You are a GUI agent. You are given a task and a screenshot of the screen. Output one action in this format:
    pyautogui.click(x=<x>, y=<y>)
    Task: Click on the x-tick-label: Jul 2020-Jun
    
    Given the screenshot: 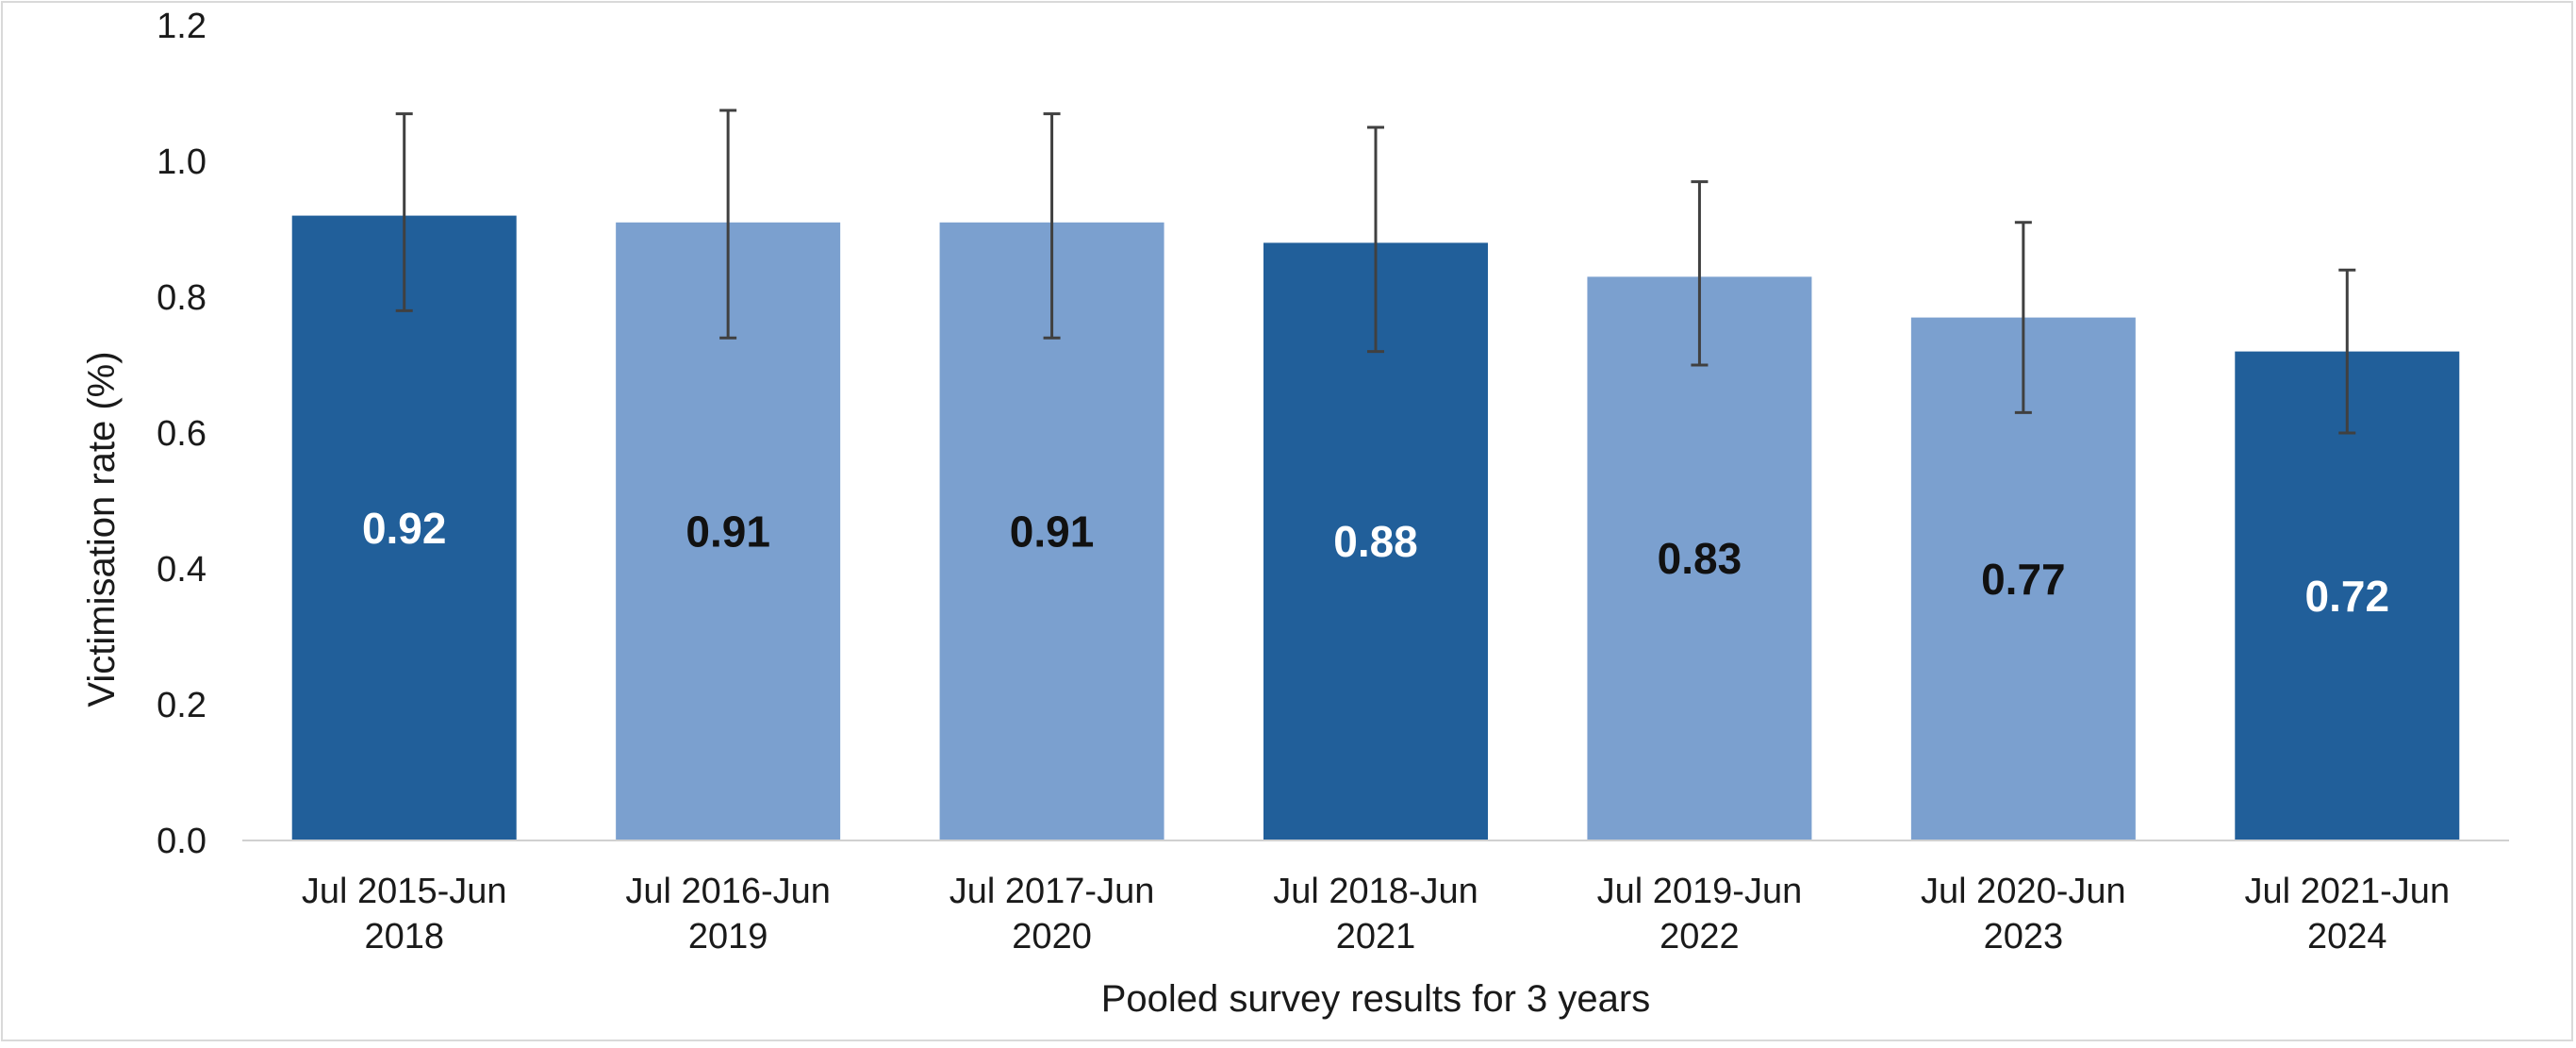 What is the action you would take?
    pyautogui.click(x=2023, y=891)
    